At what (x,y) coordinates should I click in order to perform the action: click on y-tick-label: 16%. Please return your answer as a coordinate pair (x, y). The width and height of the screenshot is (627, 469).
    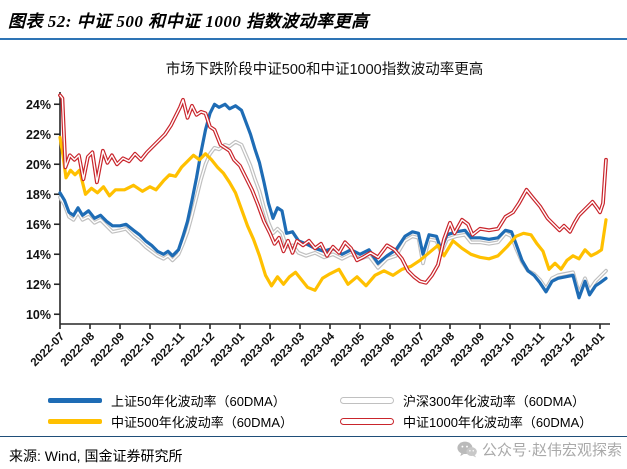
    Looking at the image, I should click on (38, 225).